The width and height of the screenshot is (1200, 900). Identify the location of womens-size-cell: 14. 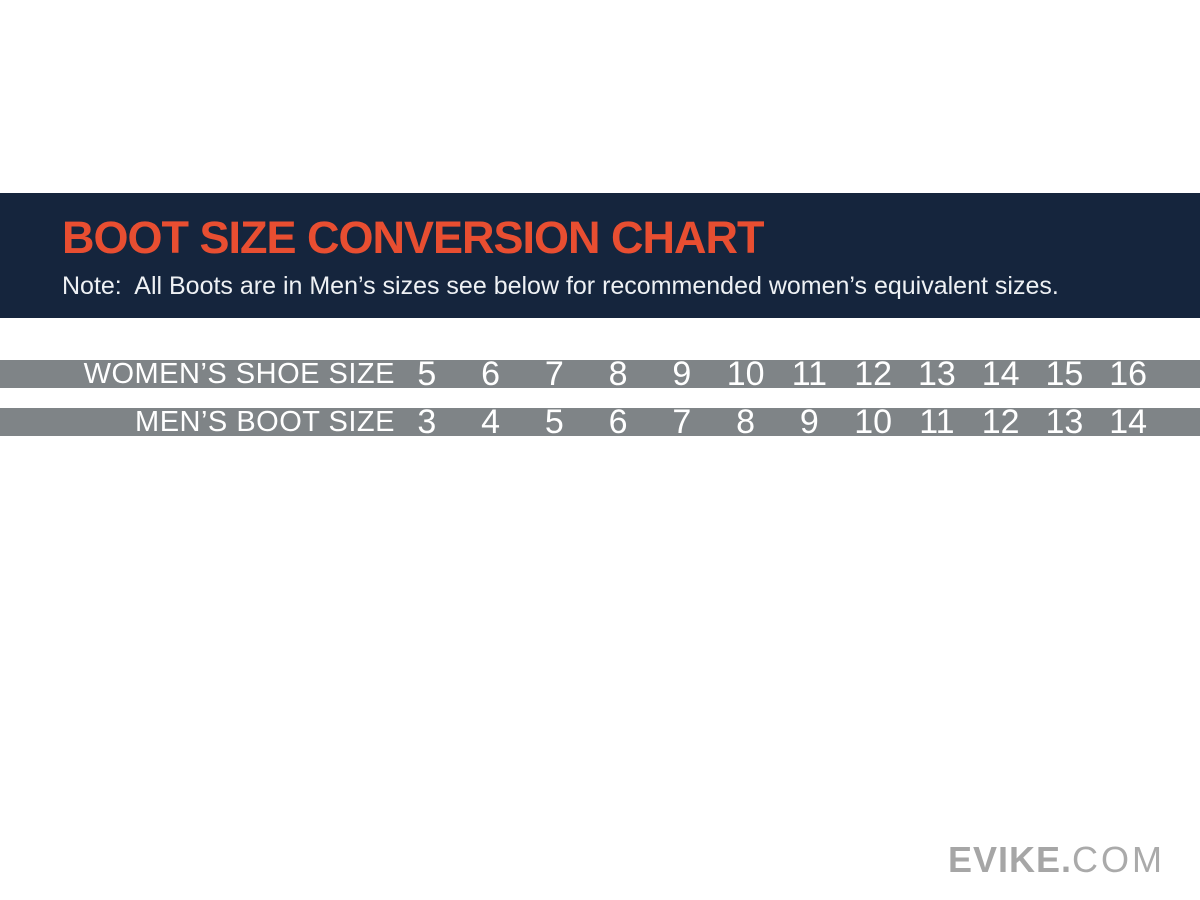
(1000, 374).